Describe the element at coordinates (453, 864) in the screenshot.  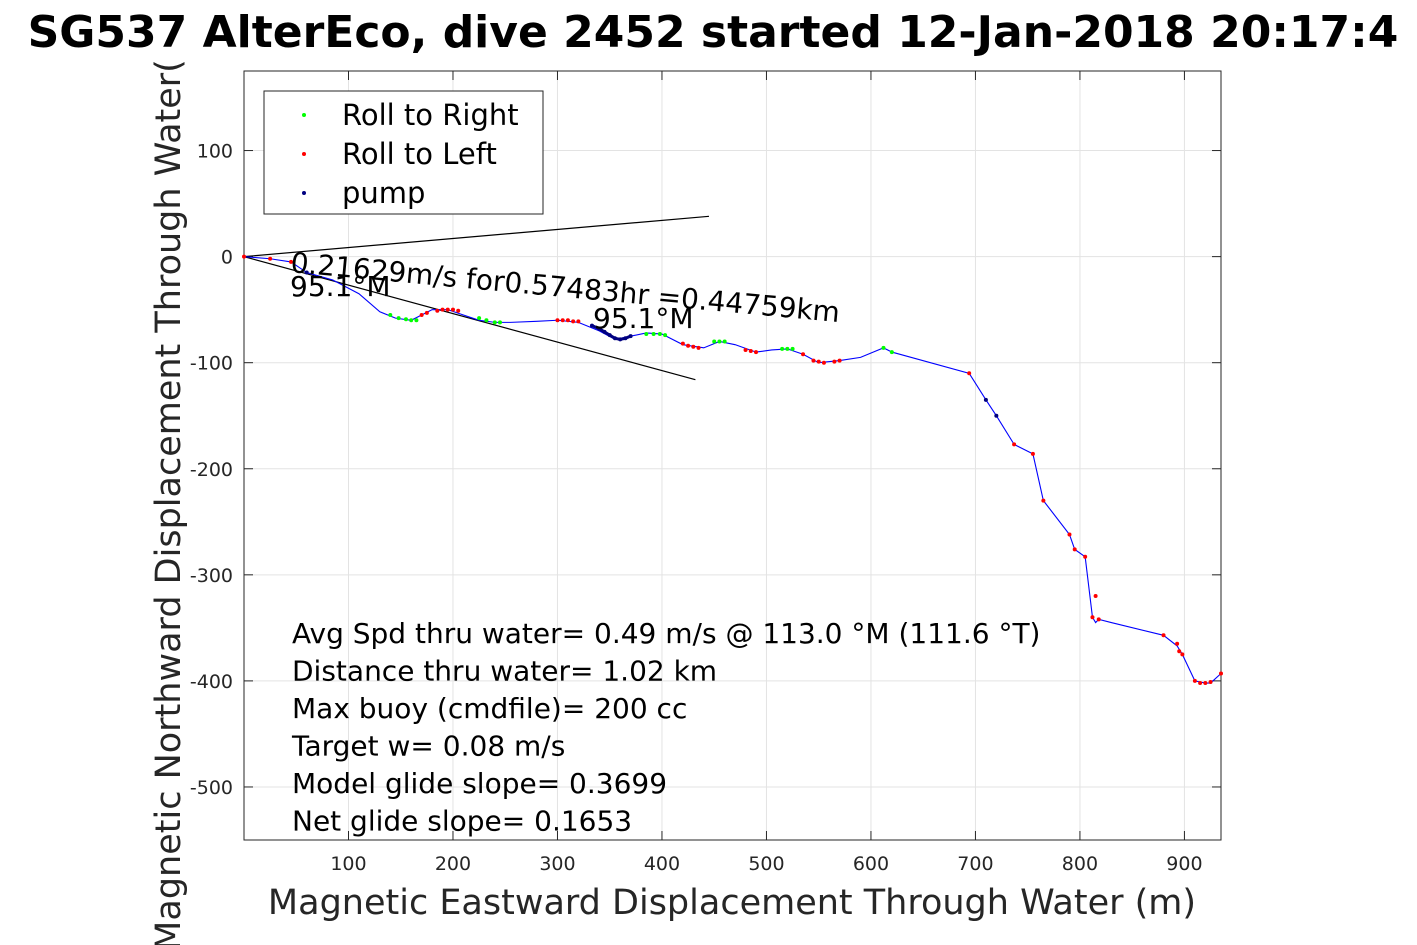
I see `x-tick-label: 200` at that location.